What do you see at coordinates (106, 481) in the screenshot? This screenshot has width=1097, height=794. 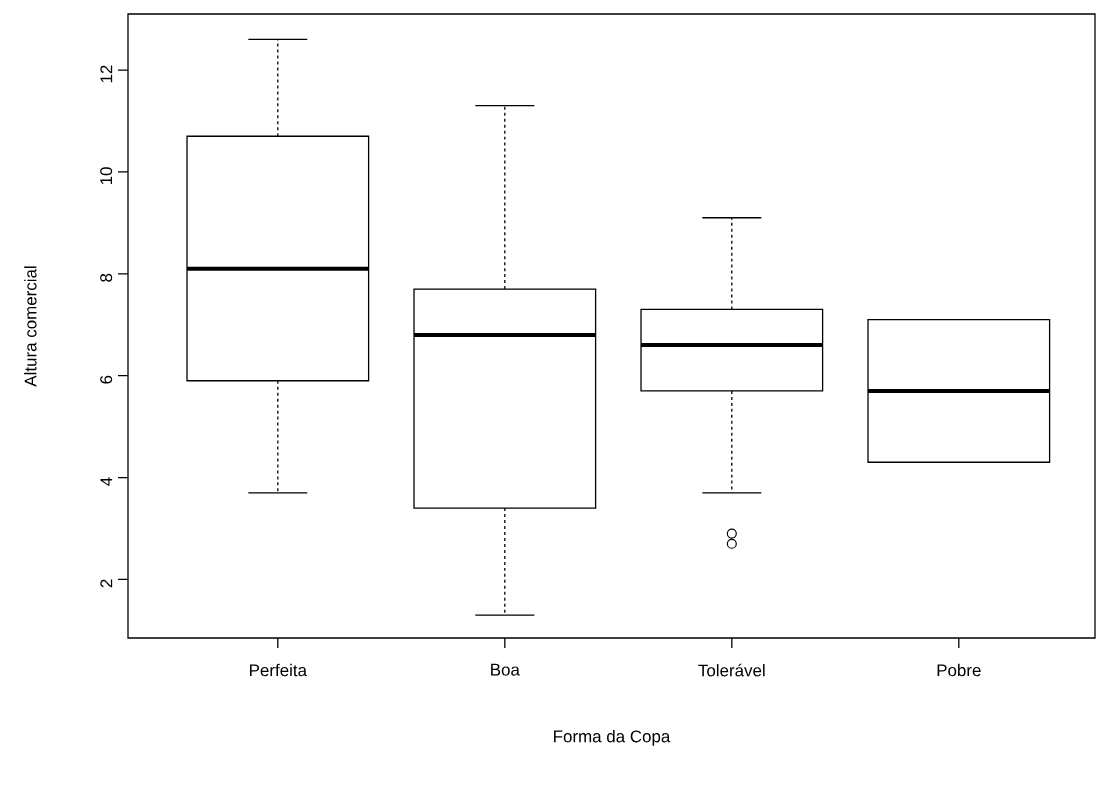 I see `y-tick-label: 4` at bounding box center [106, 481].